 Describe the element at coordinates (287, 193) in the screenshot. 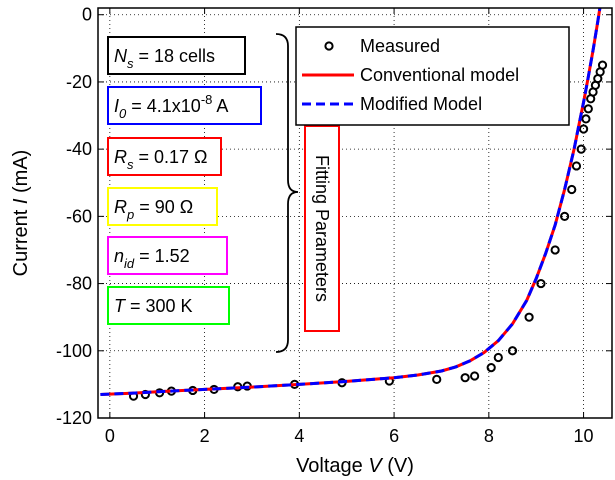

I see `curly-brace` at that location.